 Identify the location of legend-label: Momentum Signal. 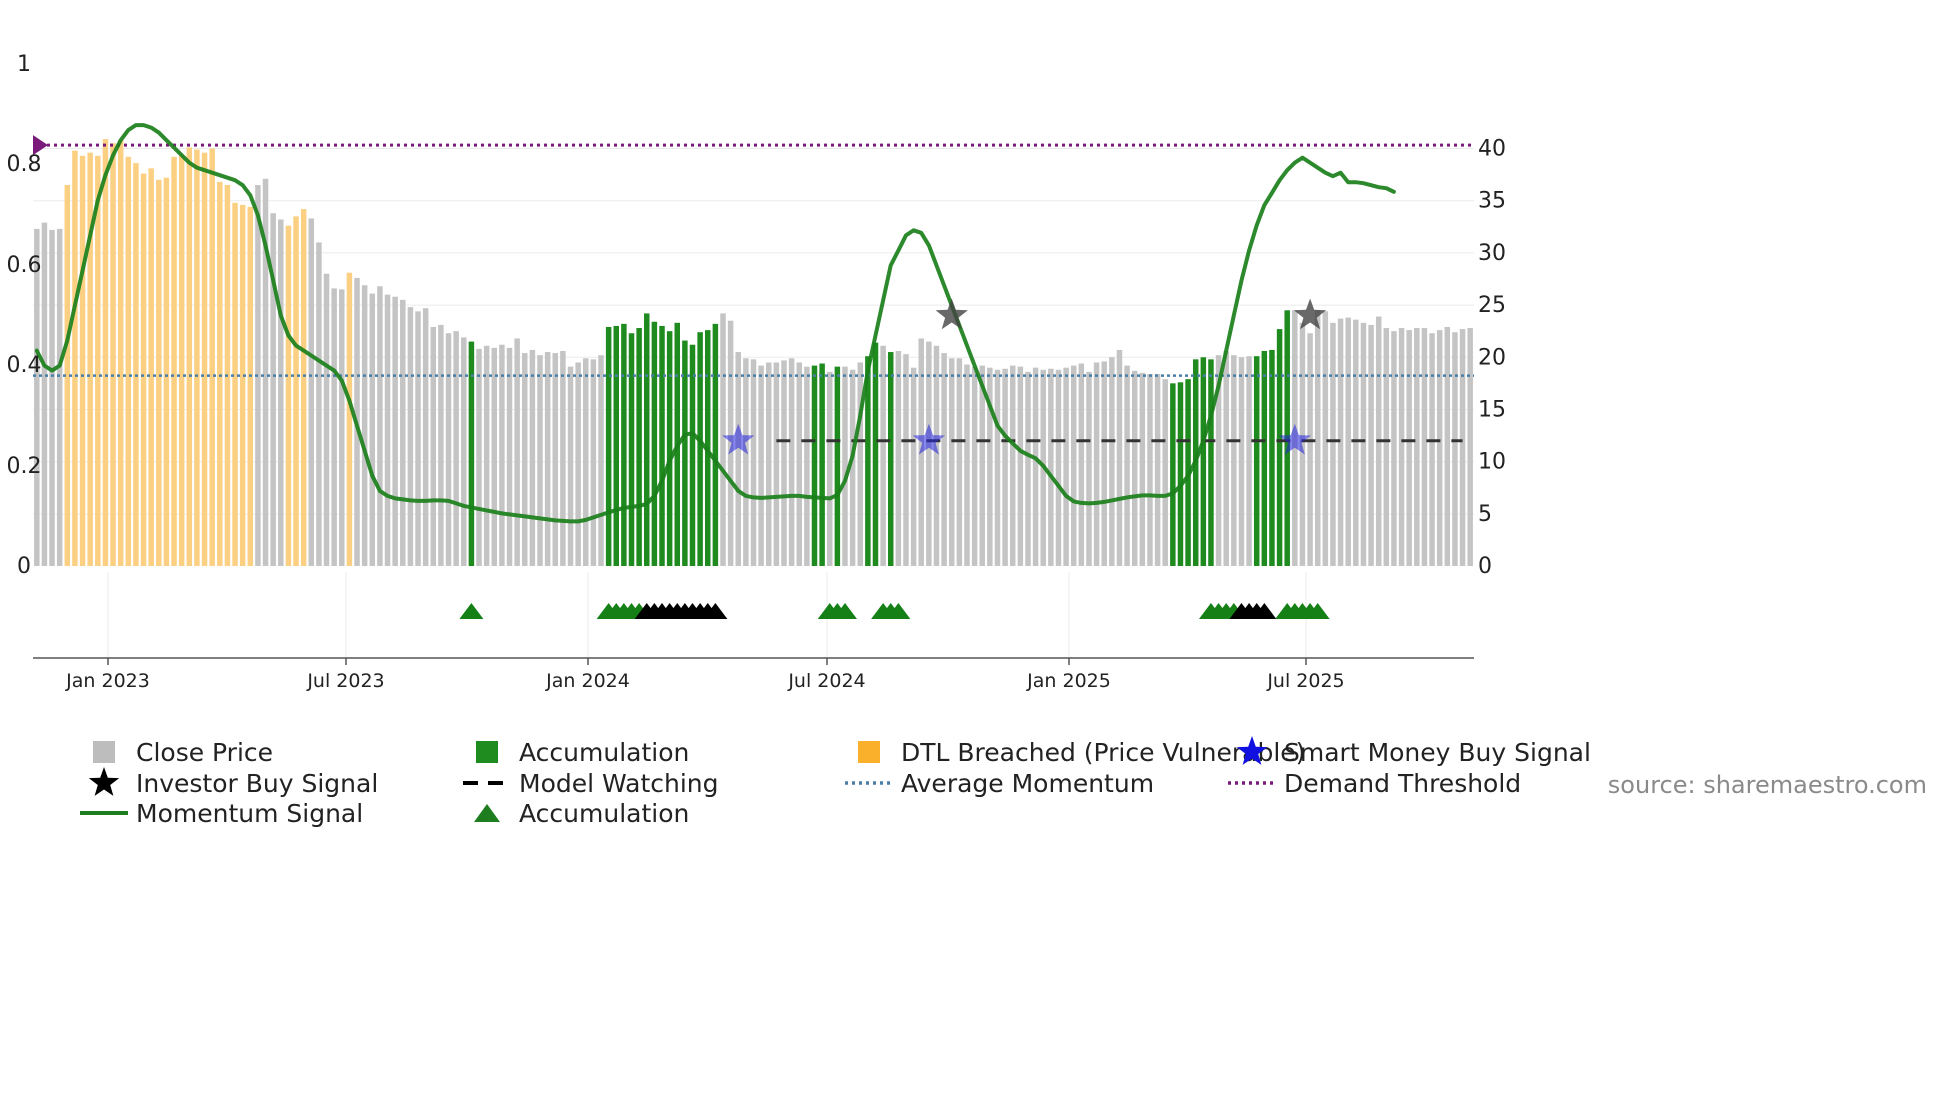
(249, 813).